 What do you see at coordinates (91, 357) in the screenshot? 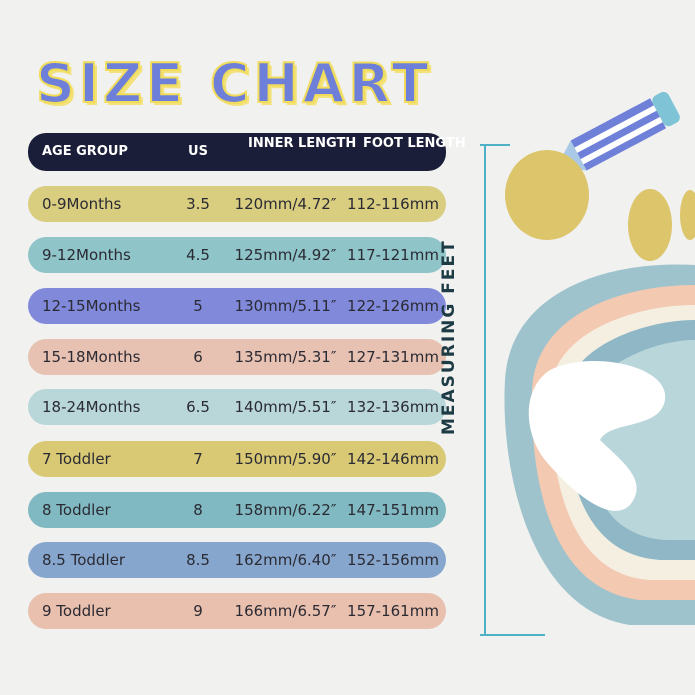
I see `age-group-cell: 15-18Months` at bounding box center [91, 357].